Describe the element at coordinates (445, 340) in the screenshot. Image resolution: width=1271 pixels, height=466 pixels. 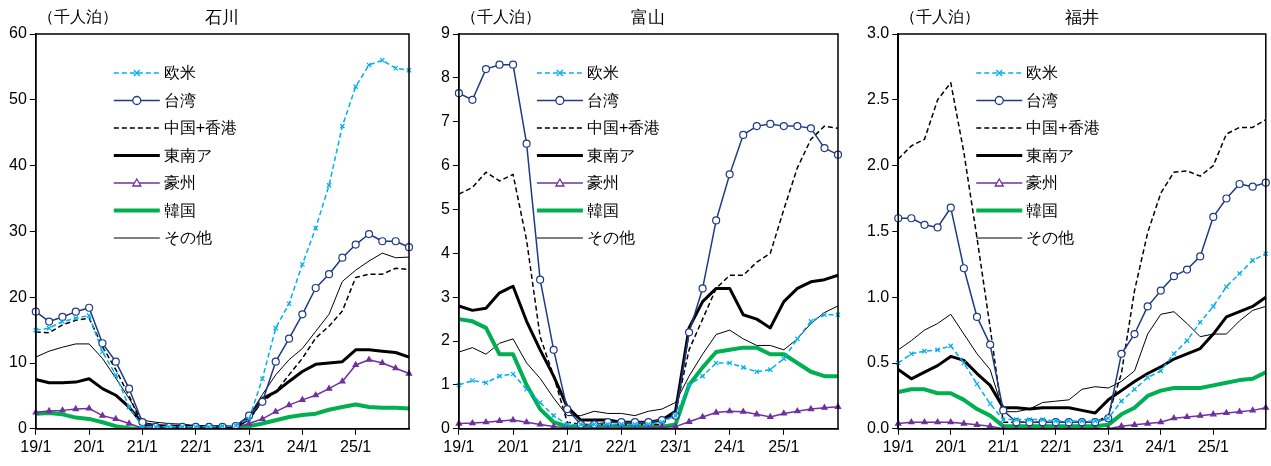
I see `y-tick-label: 2` at that location.